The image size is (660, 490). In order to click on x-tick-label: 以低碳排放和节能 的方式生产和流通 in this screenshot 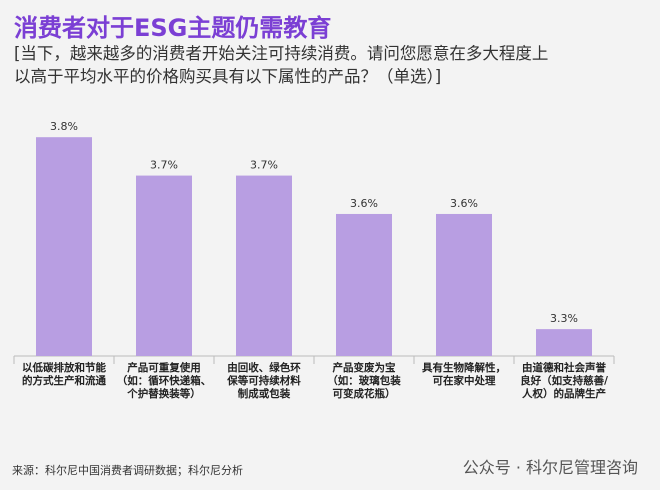, I will do `click(64, 374)`.